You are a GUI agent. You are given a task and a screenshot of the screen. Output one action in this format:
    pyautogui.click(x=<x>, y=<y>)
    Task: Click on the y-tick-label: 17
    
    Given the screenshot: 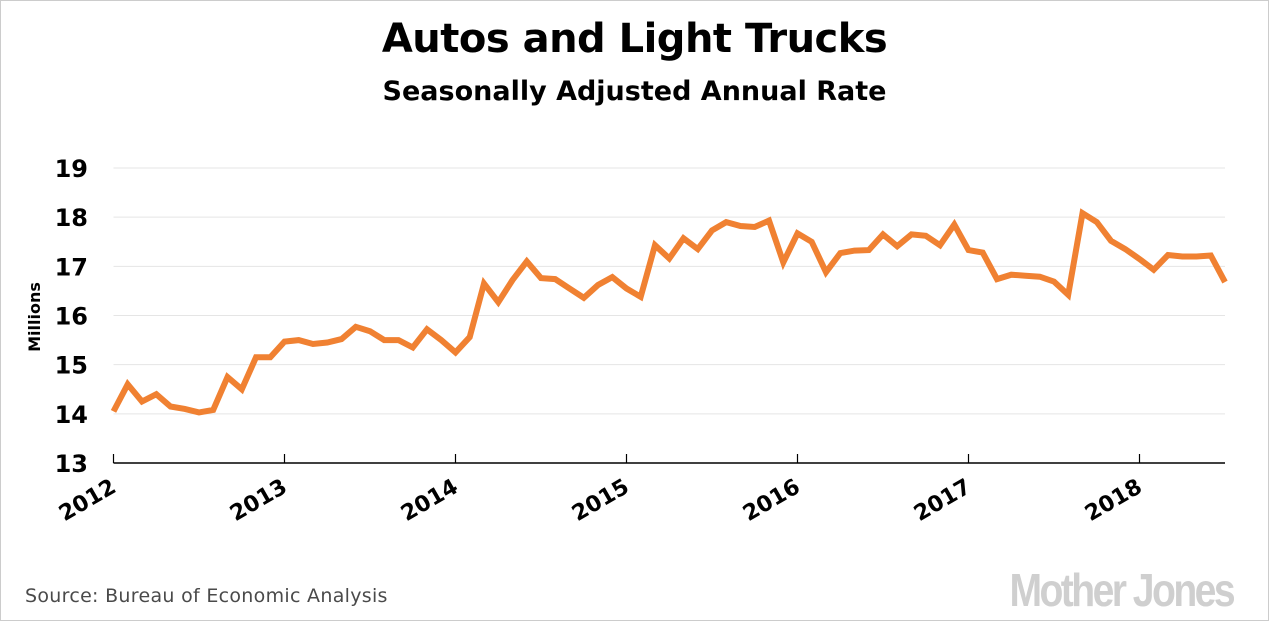 What is the action you would take?
    pyautogui.click(x=71, y=267)
    